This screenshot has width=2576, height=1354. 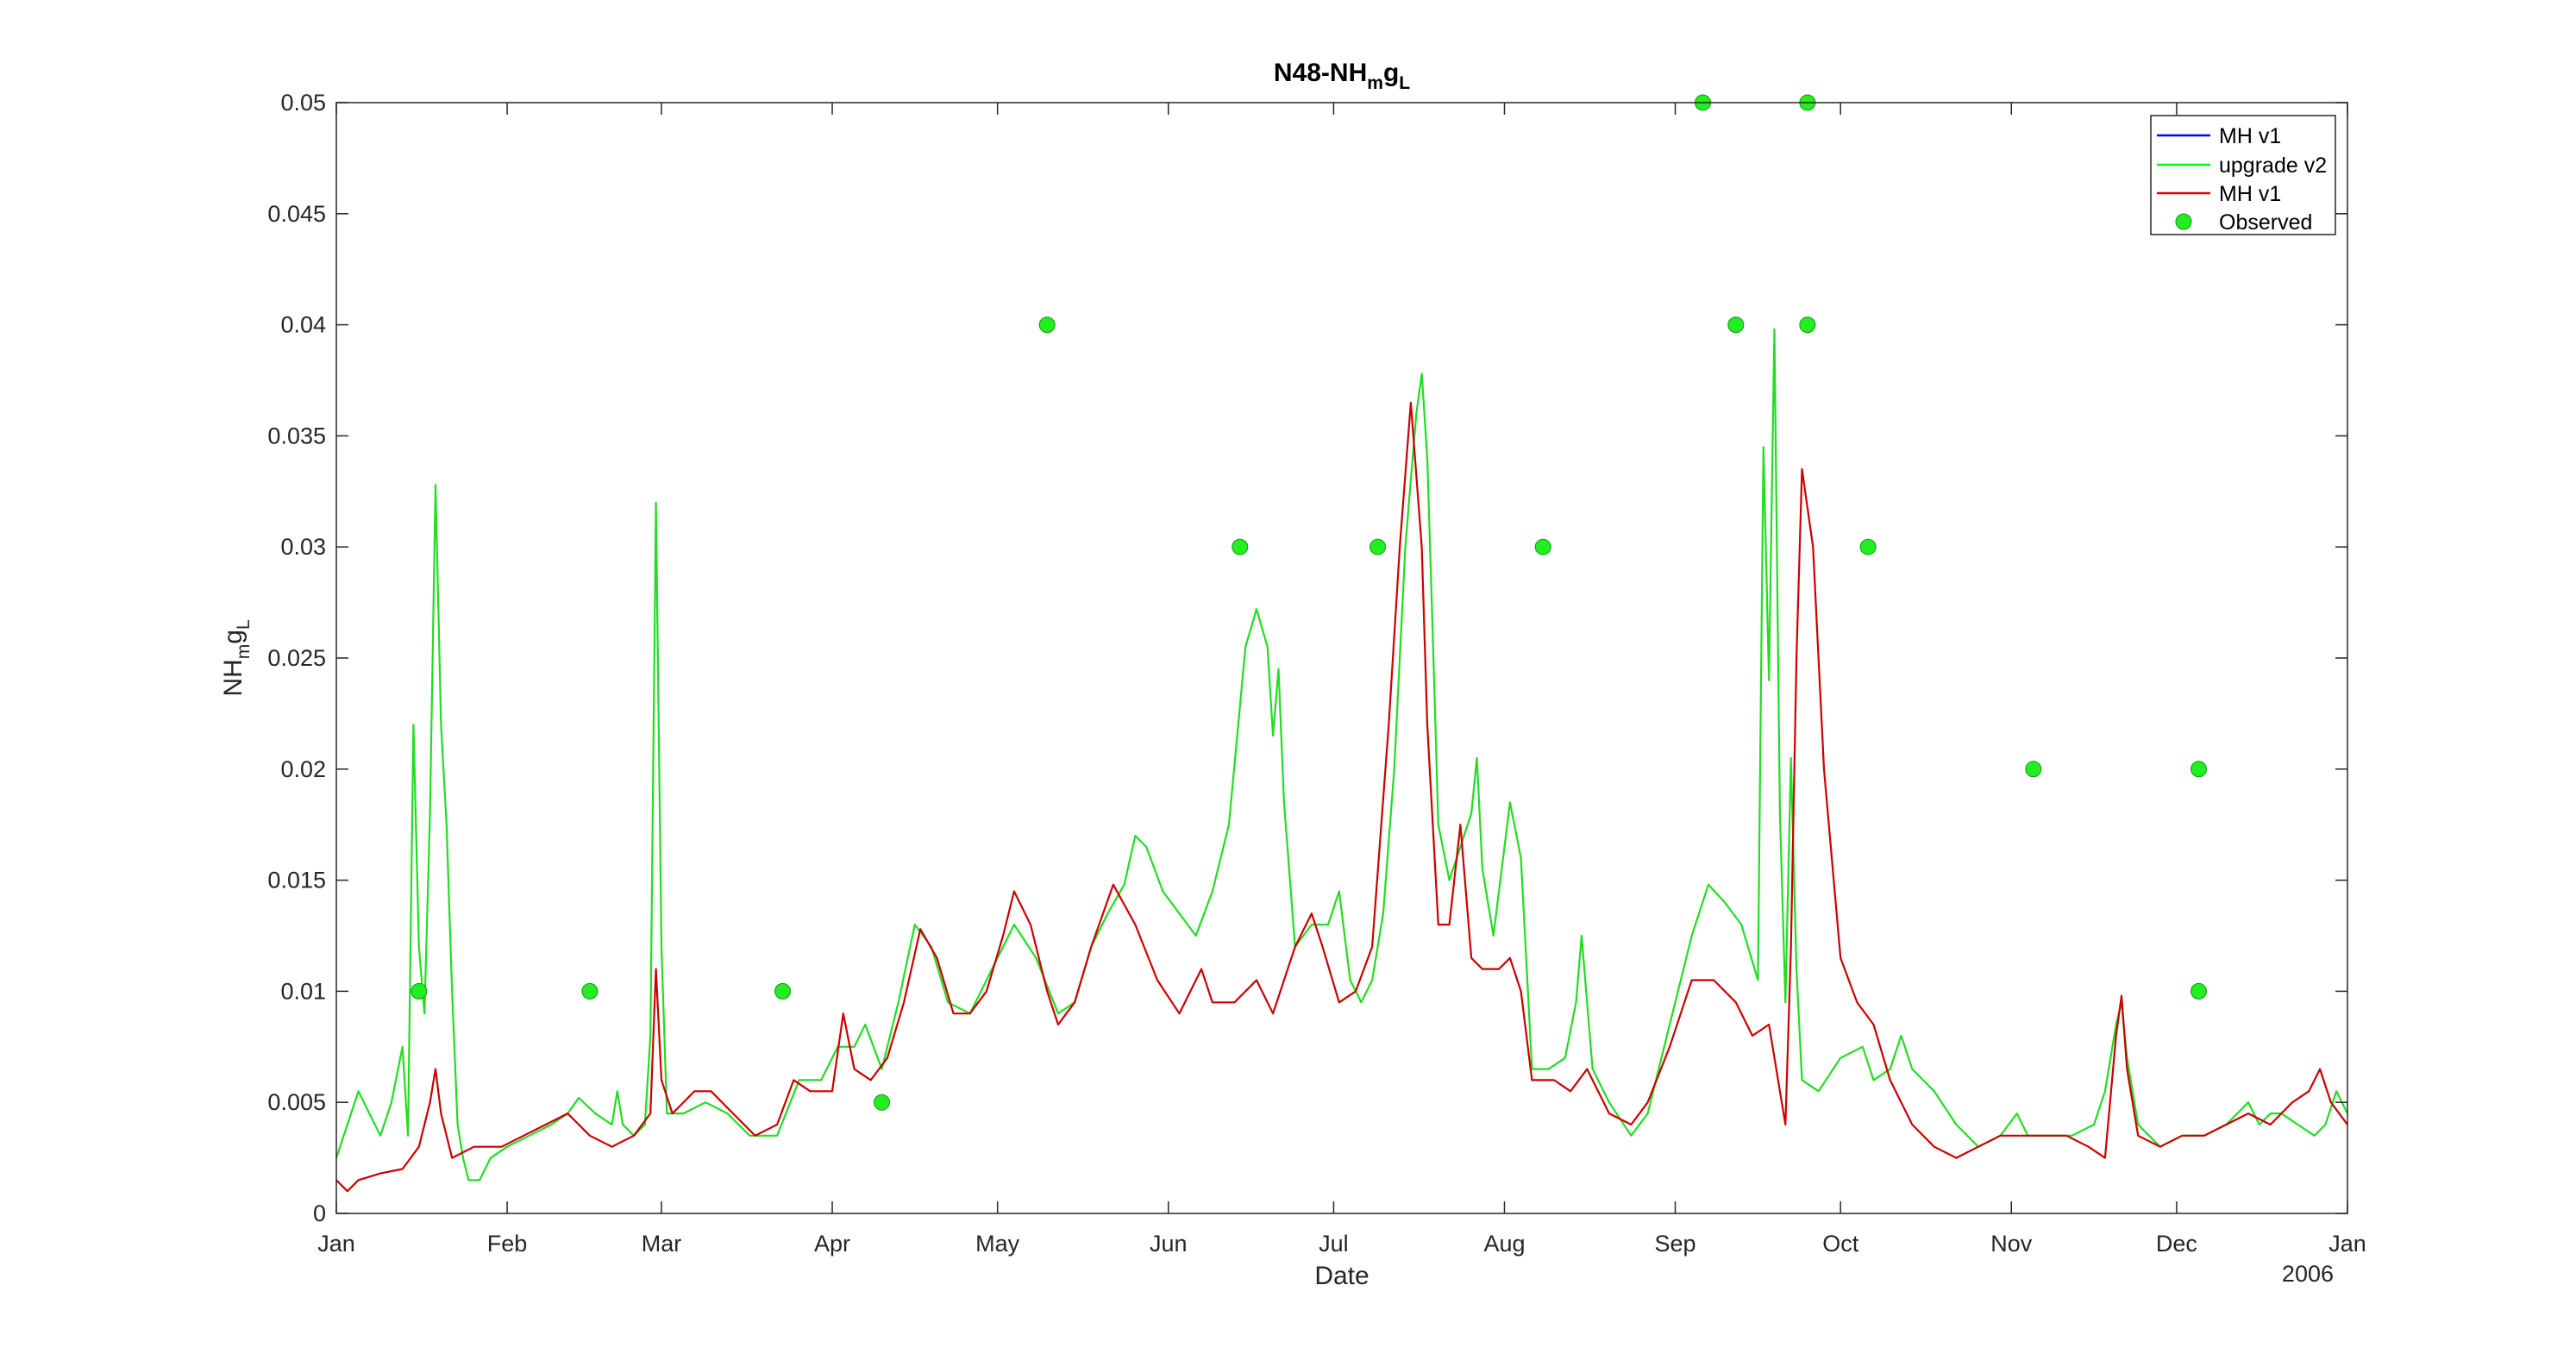 I want to click on x-tick-label: Apr, so click(x=832, y=1244).